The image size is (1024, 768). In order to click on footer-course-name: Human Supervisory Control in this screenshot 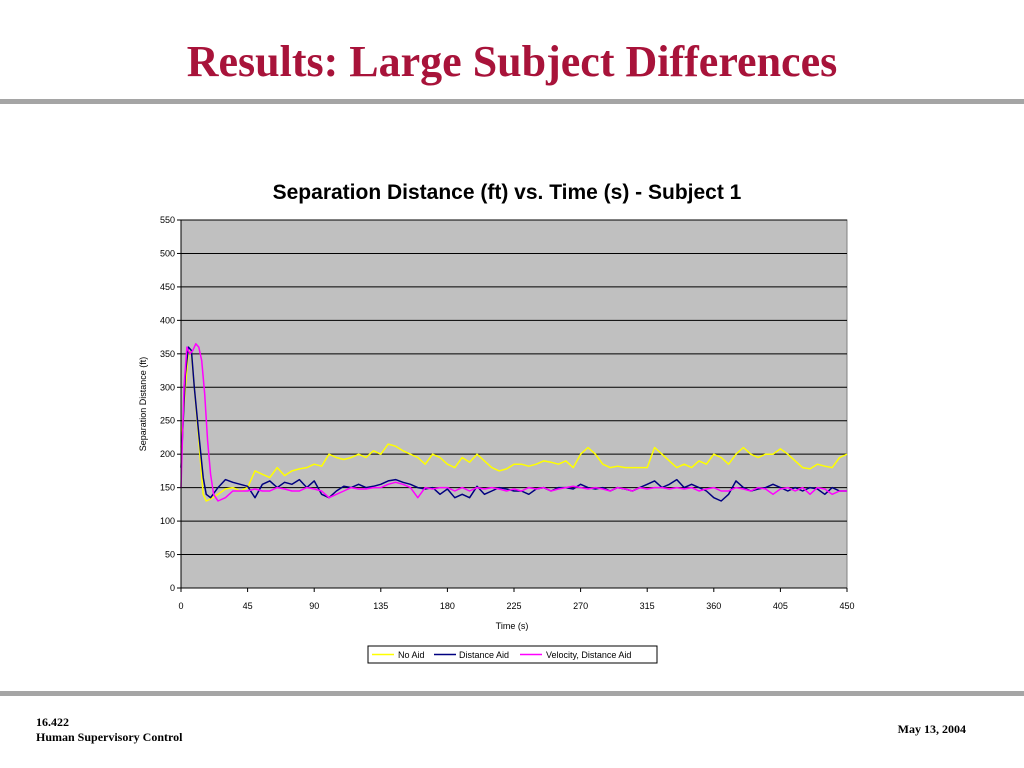, I will do `click(109, 737)`.